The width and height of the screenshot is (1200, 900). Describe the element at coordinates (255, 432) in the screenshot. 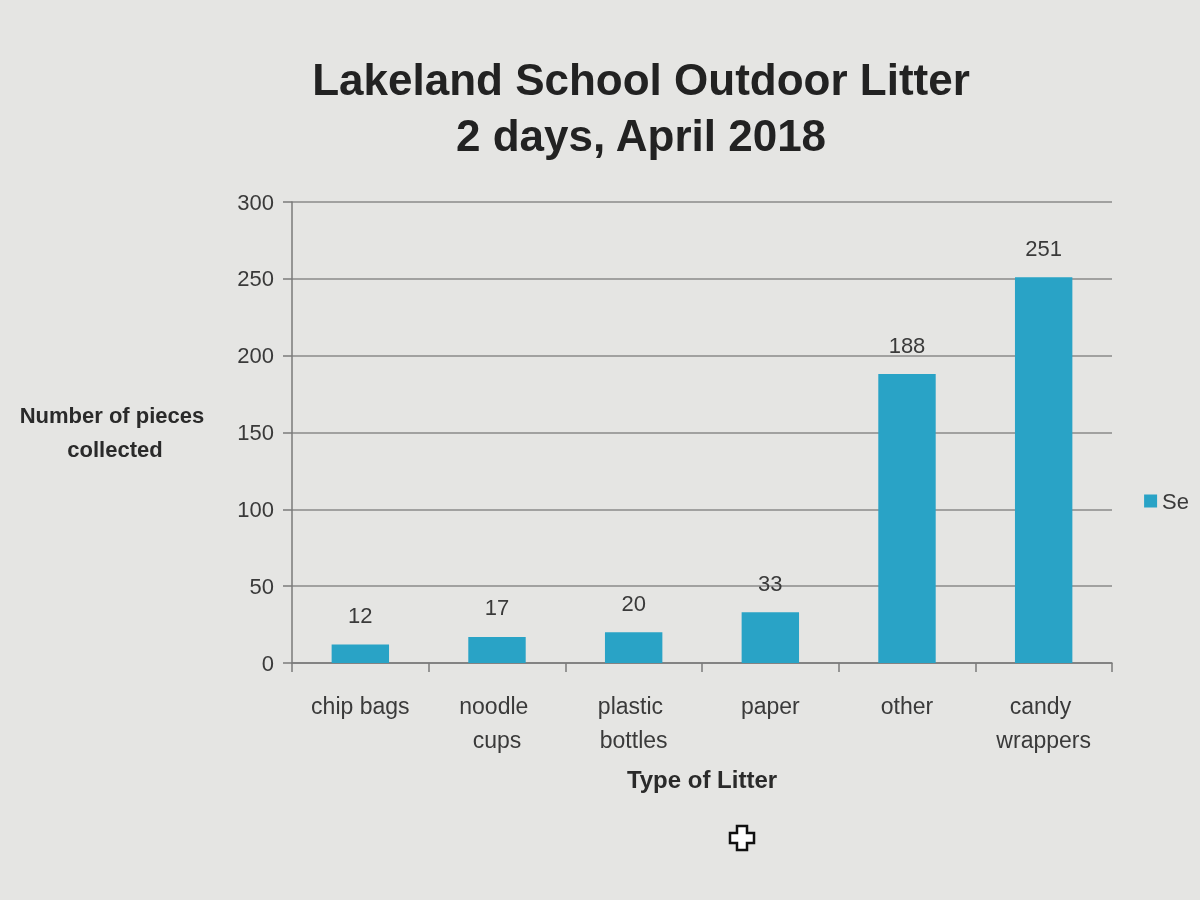

I see `y-tick-label: 150` at that location.